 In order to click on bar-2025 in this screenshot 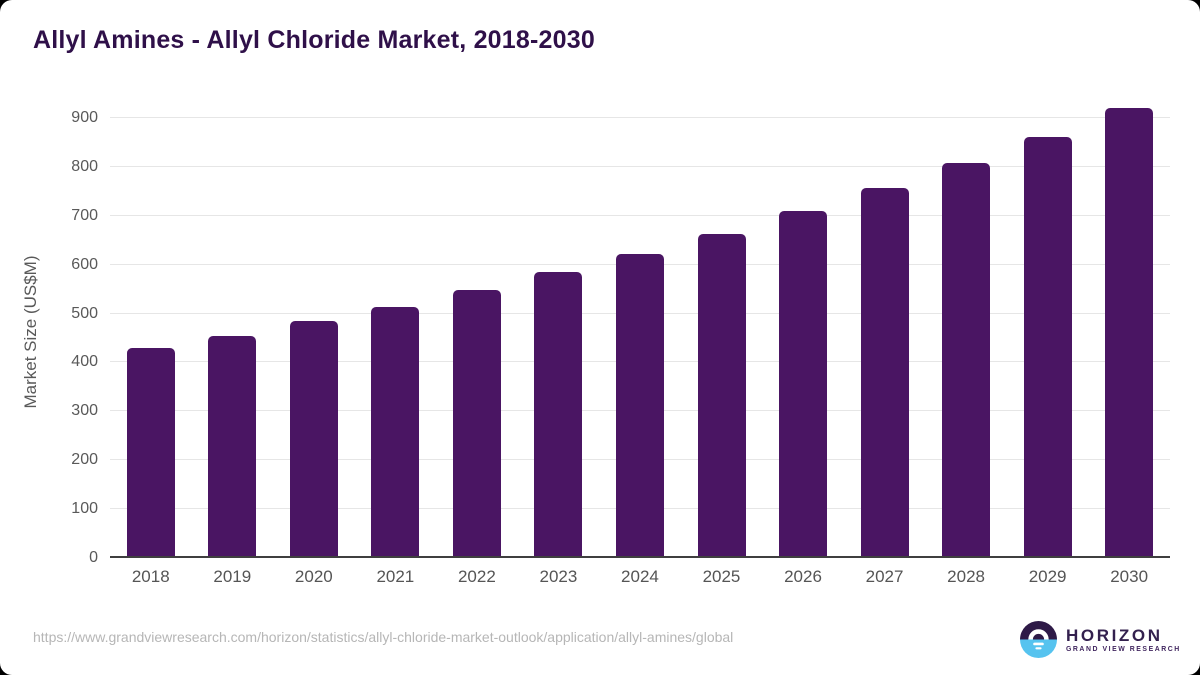, I will do `click(721, 394)`.